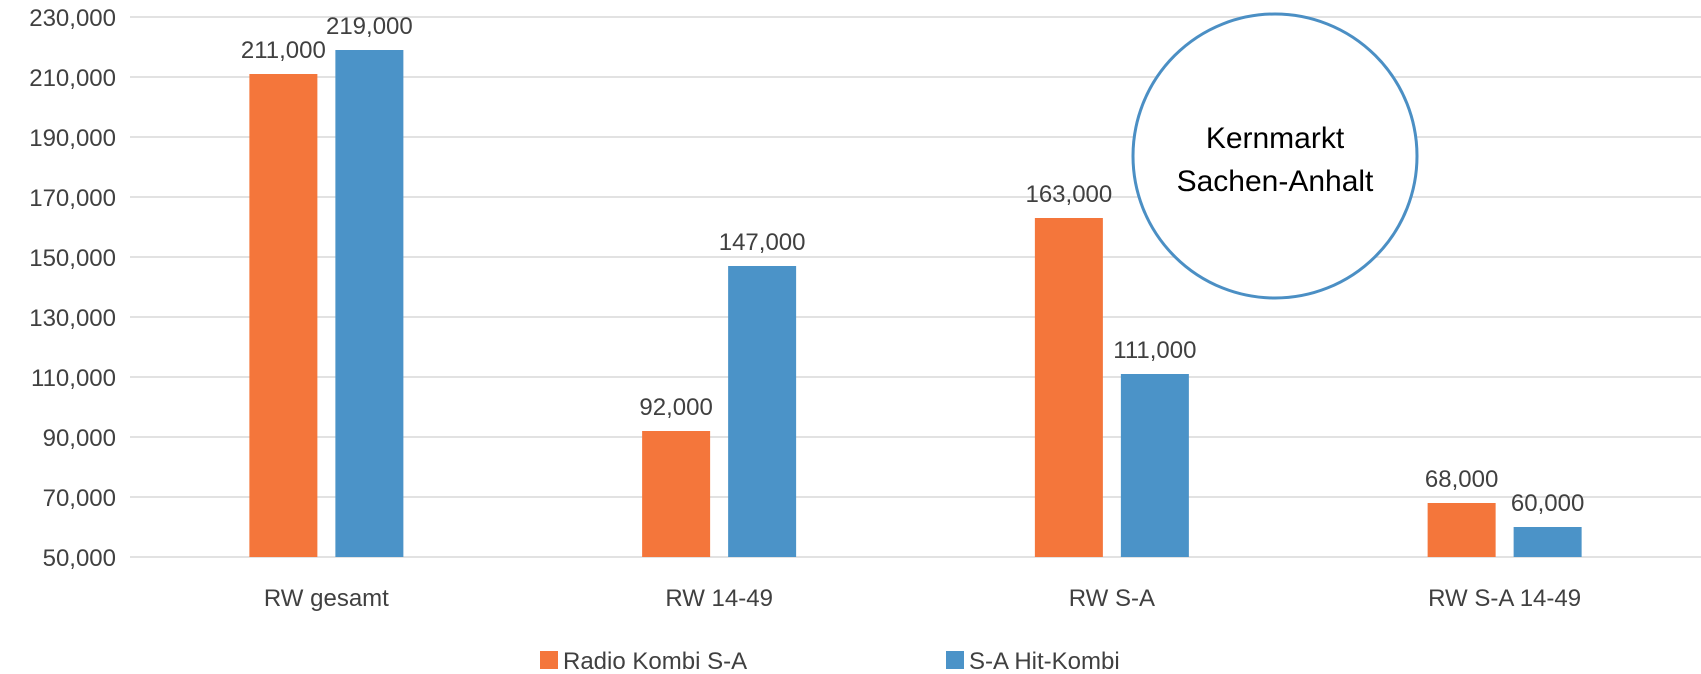 This screenshot has width=1701, height=674. Describe the element at coordinates (72, 138) in the screenshot. I see `y-tick-label: 190,000` at that location.